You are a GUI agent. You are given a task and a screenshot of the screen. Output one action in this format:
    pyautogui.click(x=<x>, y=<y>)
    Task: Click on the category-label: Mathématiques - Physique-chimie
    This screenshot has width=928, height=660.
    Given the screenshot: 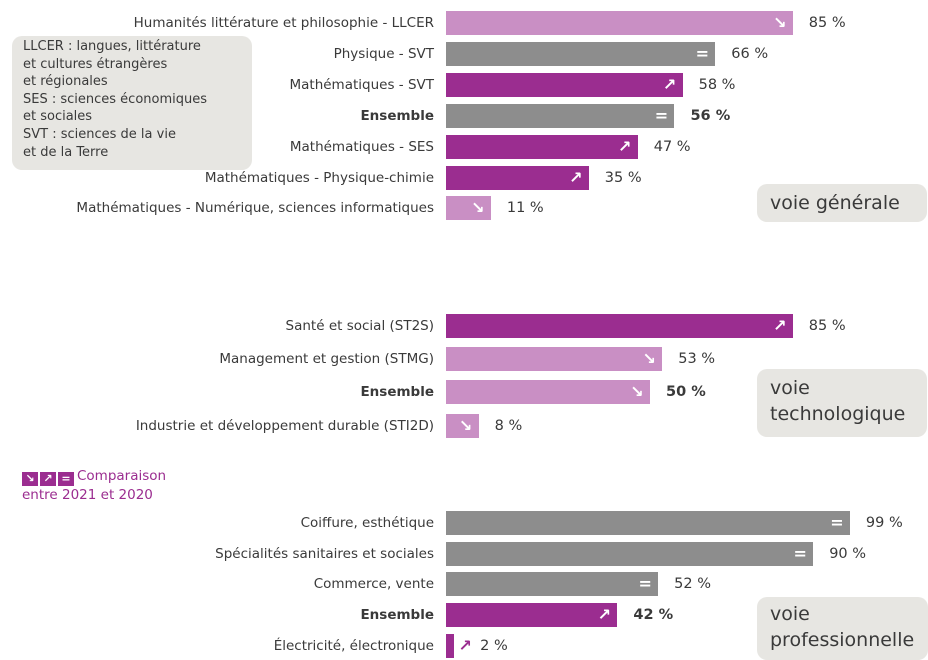 What is the action you would take?
    pyautogui.click(x=319, y=177)
    